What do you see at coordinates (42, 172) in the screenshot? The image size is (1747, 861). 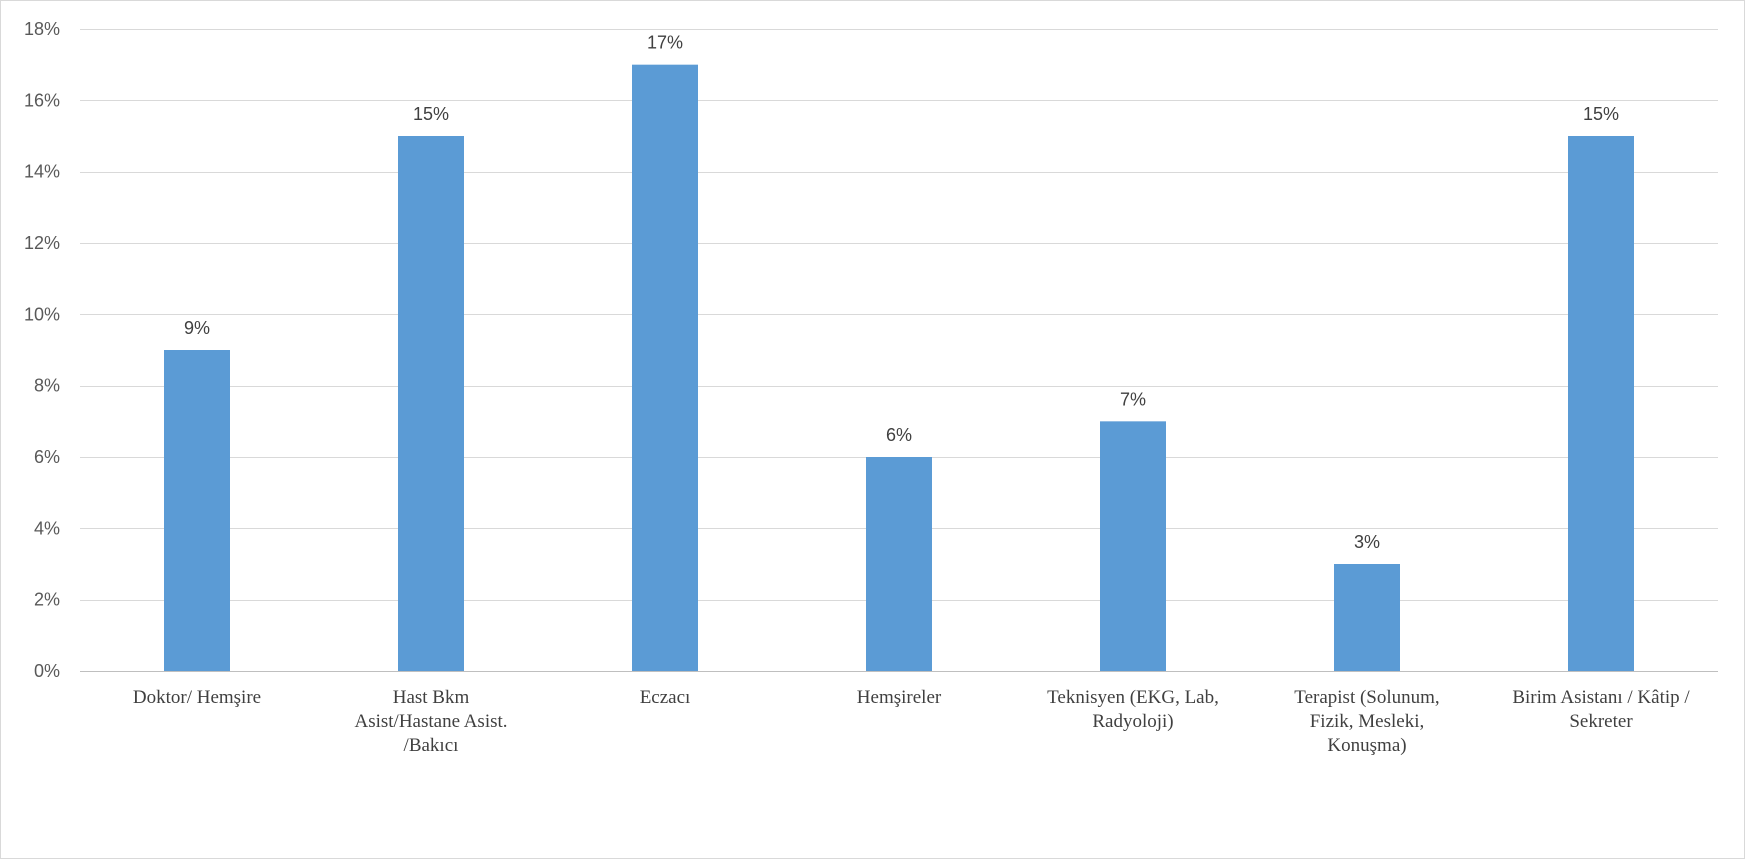 I see `y-tick-label: 14%` at bounding box center [42, 172].